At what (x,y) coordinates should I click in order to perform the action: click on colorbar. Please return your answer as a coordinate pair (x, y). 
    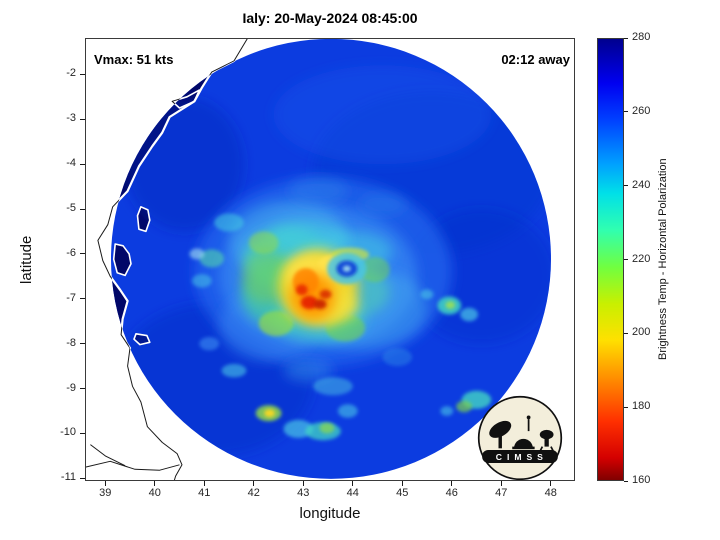
    Looking at the image, I should click on (610, 259).